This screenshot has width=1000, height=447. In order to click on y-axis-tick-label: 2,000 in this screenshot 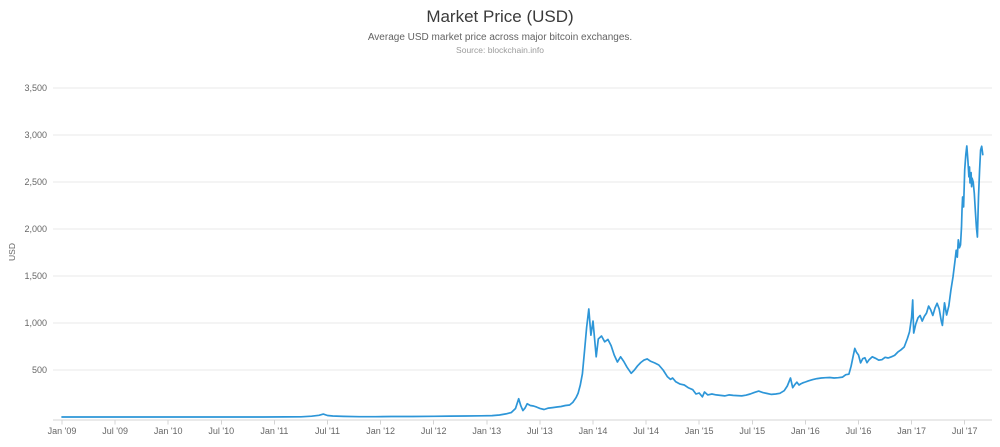, I will do `click(35, 229)`.